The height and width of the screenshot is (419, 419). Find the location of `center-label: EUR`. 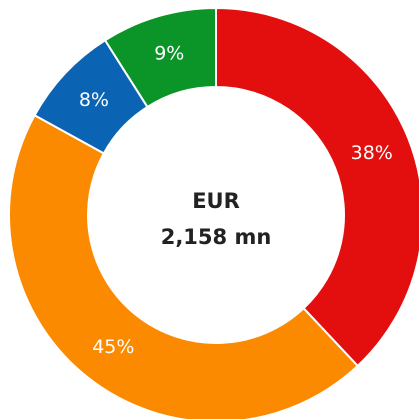

center-label: EUR is located at coordinates (216, 201).